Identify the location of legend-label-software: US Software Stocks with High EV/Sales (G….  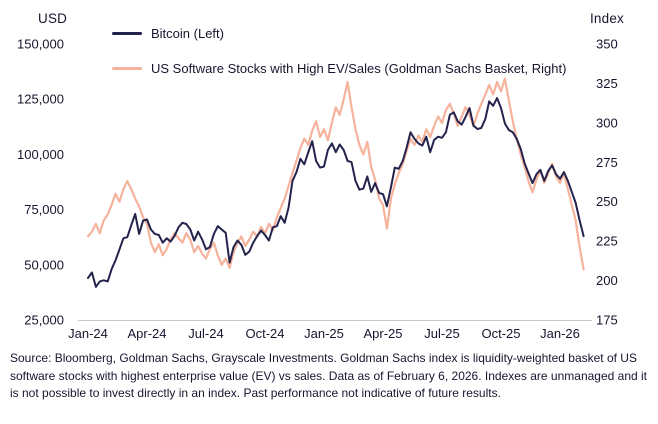
(359, 68).